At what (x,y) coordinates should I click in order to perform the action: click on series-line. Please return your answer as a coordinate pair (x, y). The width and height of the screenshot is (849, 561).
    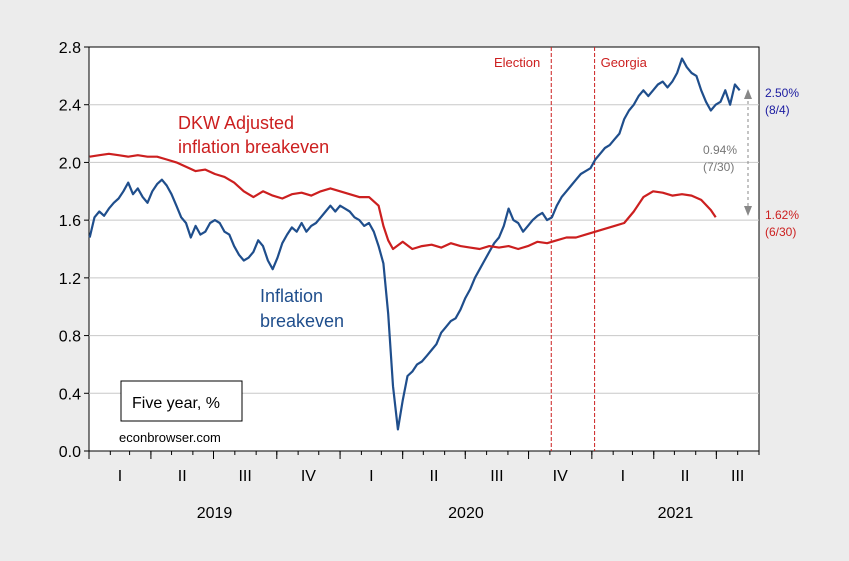
    Looking at the image, I should click on (403, 201).